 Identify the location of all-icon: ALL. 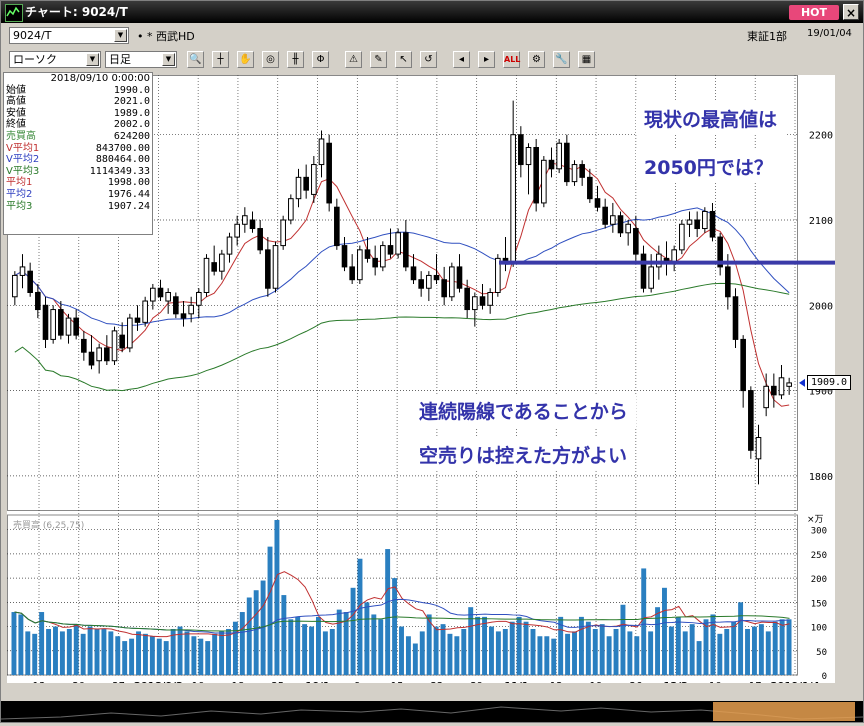
(511, 59).